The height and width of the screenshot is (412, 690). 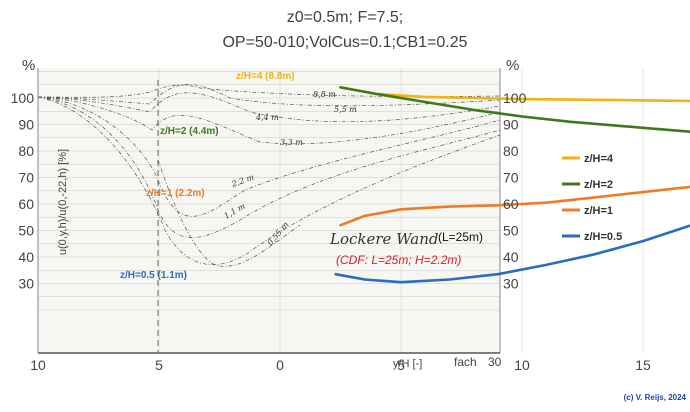 I want to click on series-line-zh4, so click(x=514, y=94).